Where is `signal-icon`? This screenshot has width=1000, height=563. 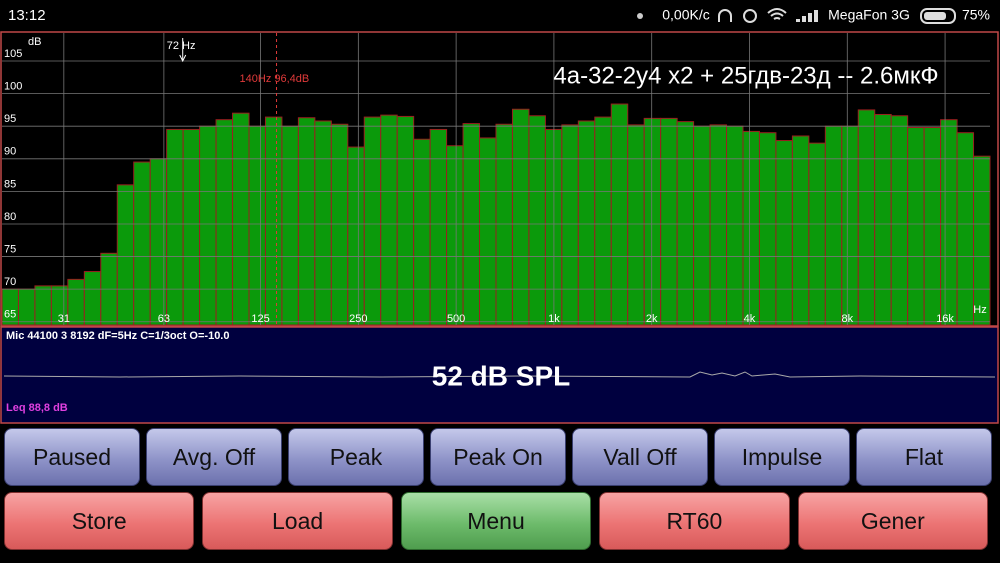
signal-icon is located at coordinates (807, 16).